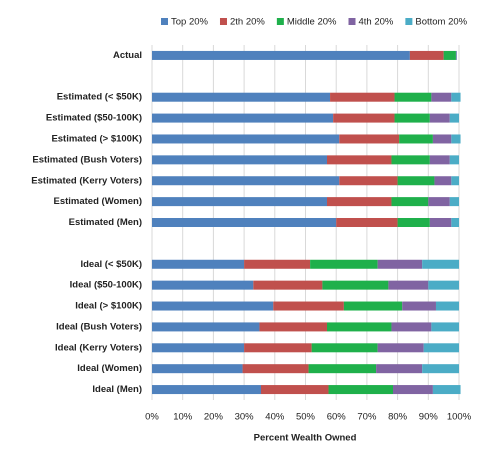  I want to click on y-tick-label: Ideal (< $50K), so click(111, 264).